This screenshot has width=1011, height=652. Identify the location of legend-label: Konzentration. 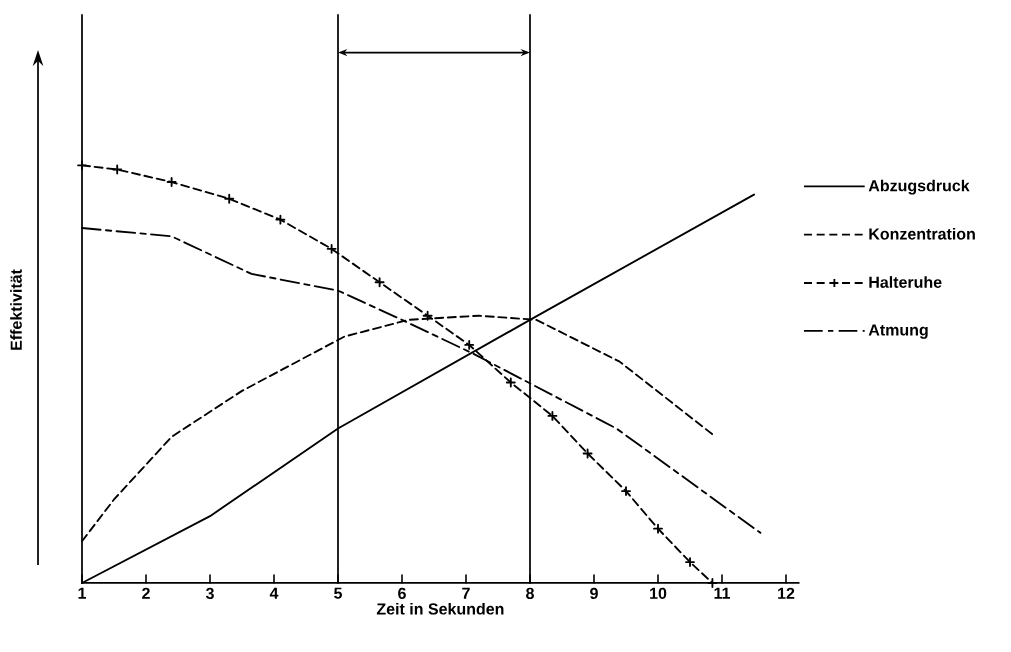
(922, 233).